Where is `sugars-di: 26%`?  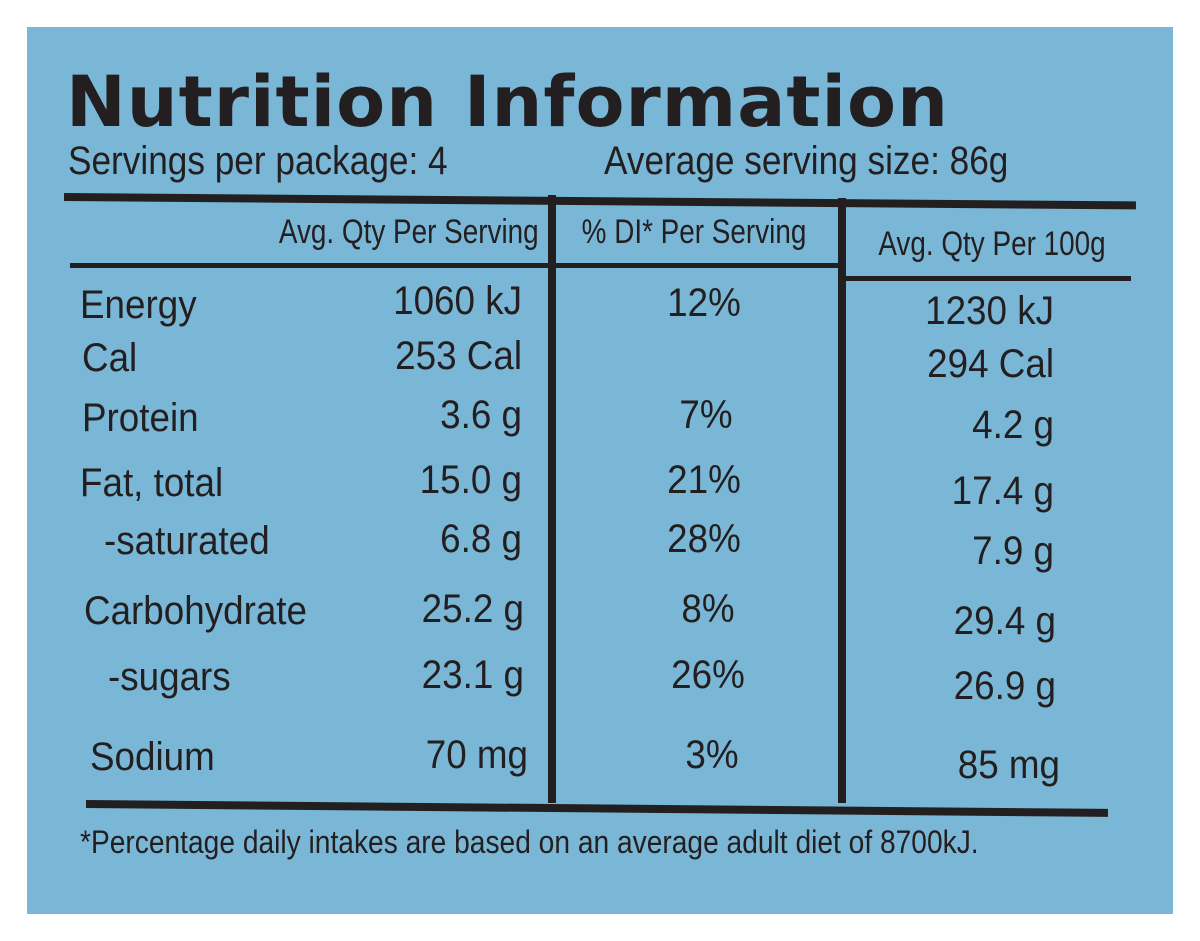 sugars-di: 26% is located at coordinates (708, 675).